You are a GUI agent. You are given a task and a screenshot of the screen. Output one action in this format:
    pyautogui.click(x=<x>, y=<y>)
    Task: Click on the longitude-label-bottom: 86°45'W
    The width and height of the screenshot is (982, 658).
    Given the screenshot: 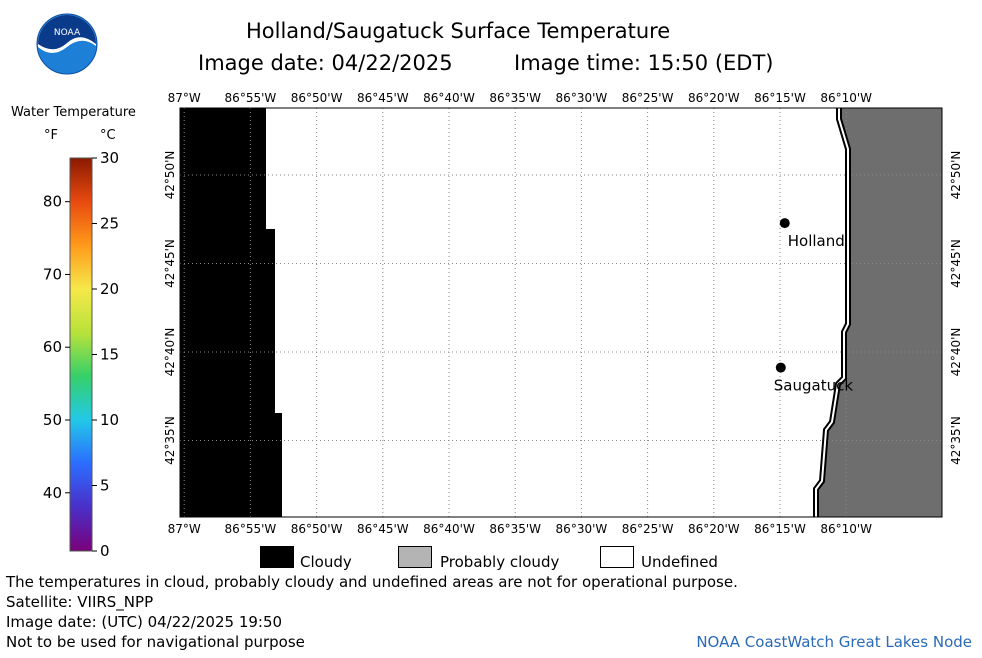 What is the action you would take?
    pyautogui.click(x=383, y=529)
    